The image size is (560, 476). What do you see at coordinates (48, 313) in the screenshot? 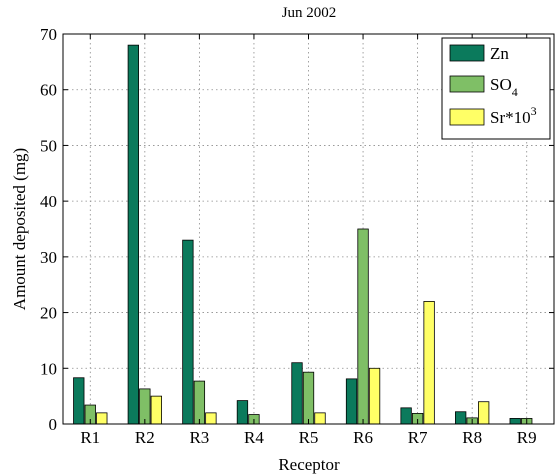
I see `y-tick-label-2: 20` at bounding box center [48, 313].